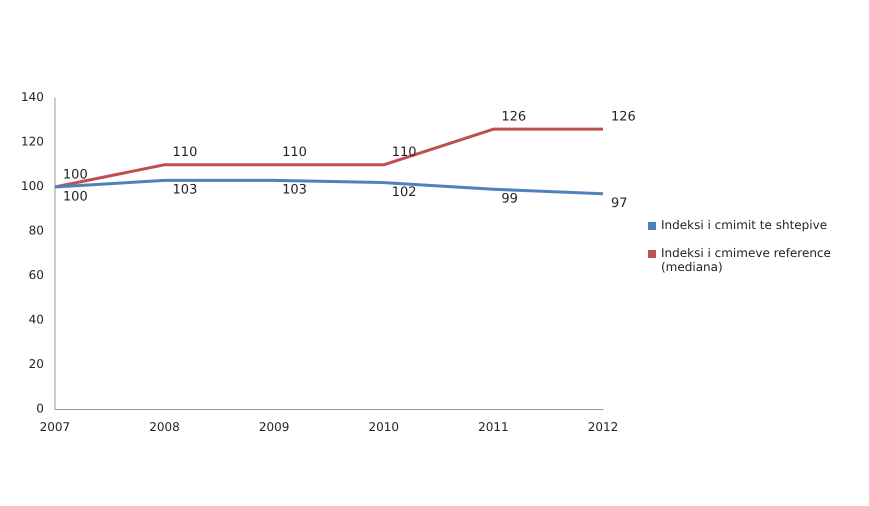 This screenshot has height=506, width=869. Describe the element at coordinates (274, 427) in the screenshot. I see `x-tick-label: 2009` at that location.